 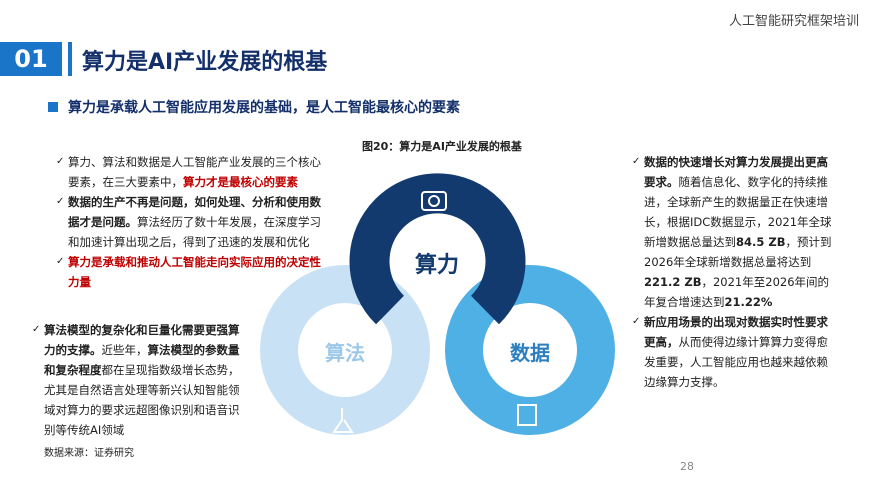 What do you see at coordinates (194, 272) in the screenshot?
I see `text-run: 算力是承载和推动人工智能走向实际应用的决定性力量` at bounding box center [194, 272].